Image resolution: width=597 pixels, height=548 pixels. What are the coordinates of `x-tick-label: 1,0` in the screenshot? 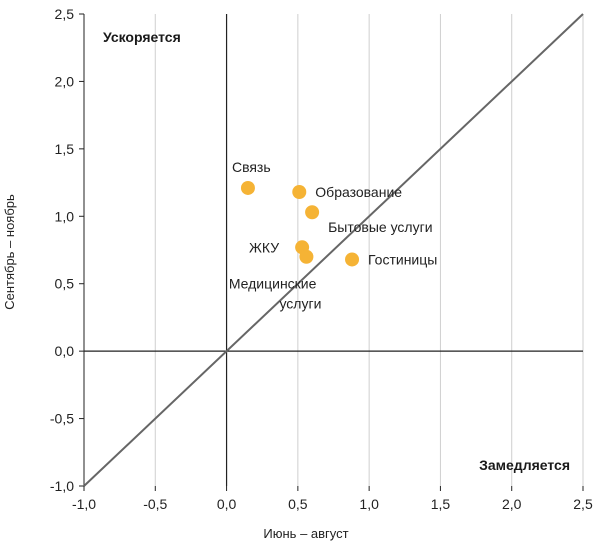 It's located at (369, 504).